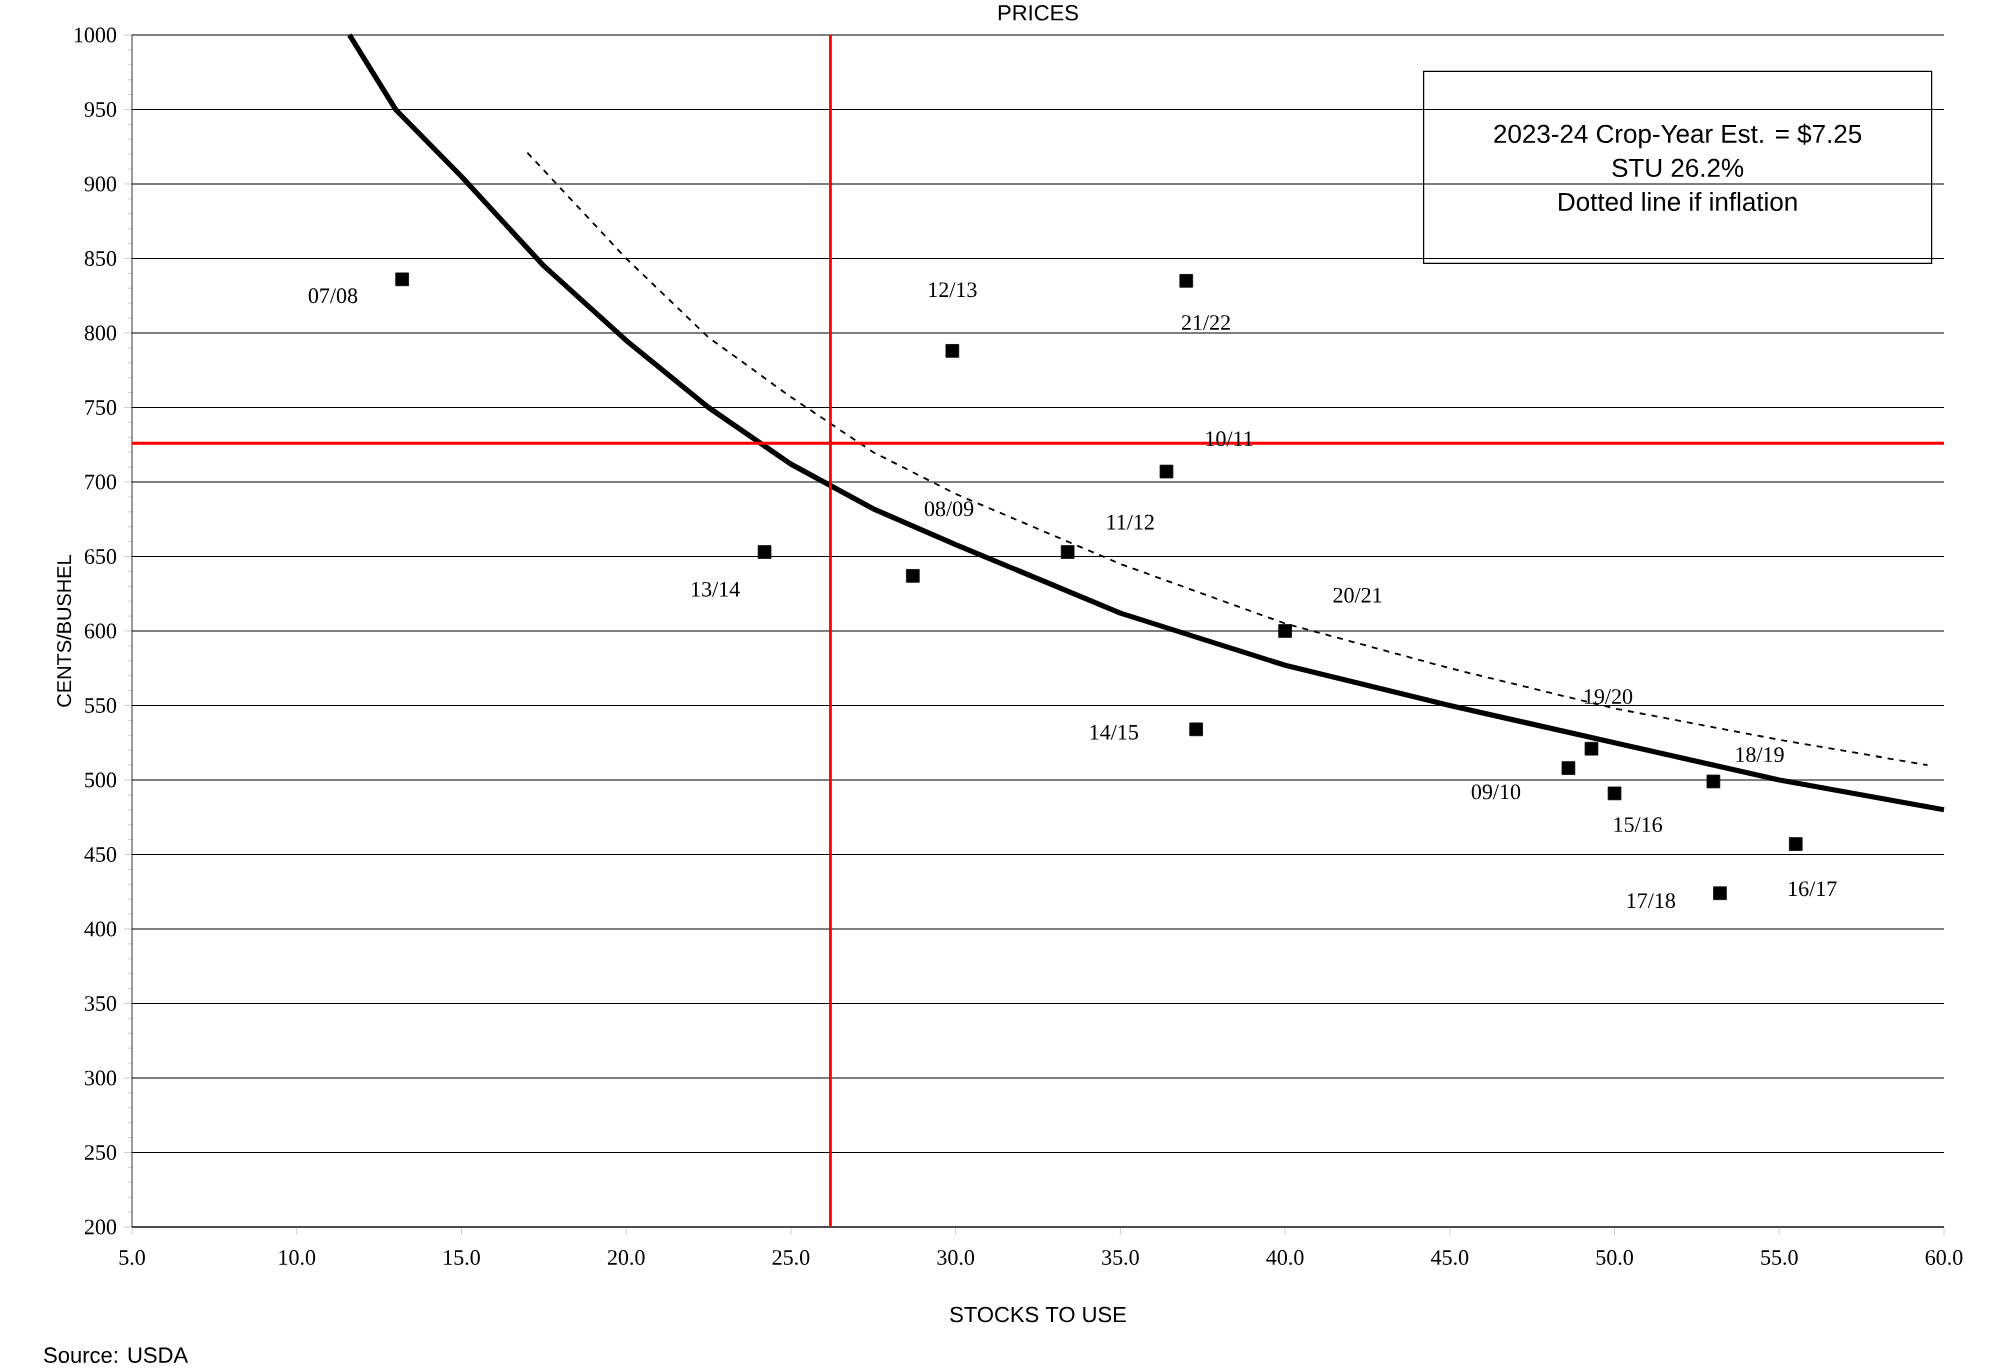 This screenshot has height=1370, width=1997. What do you see at coordinates (64, 630) in the screenshot?
I see `y-axis-title: CENTS/BUSHEL` at bounding box center [64, 630].